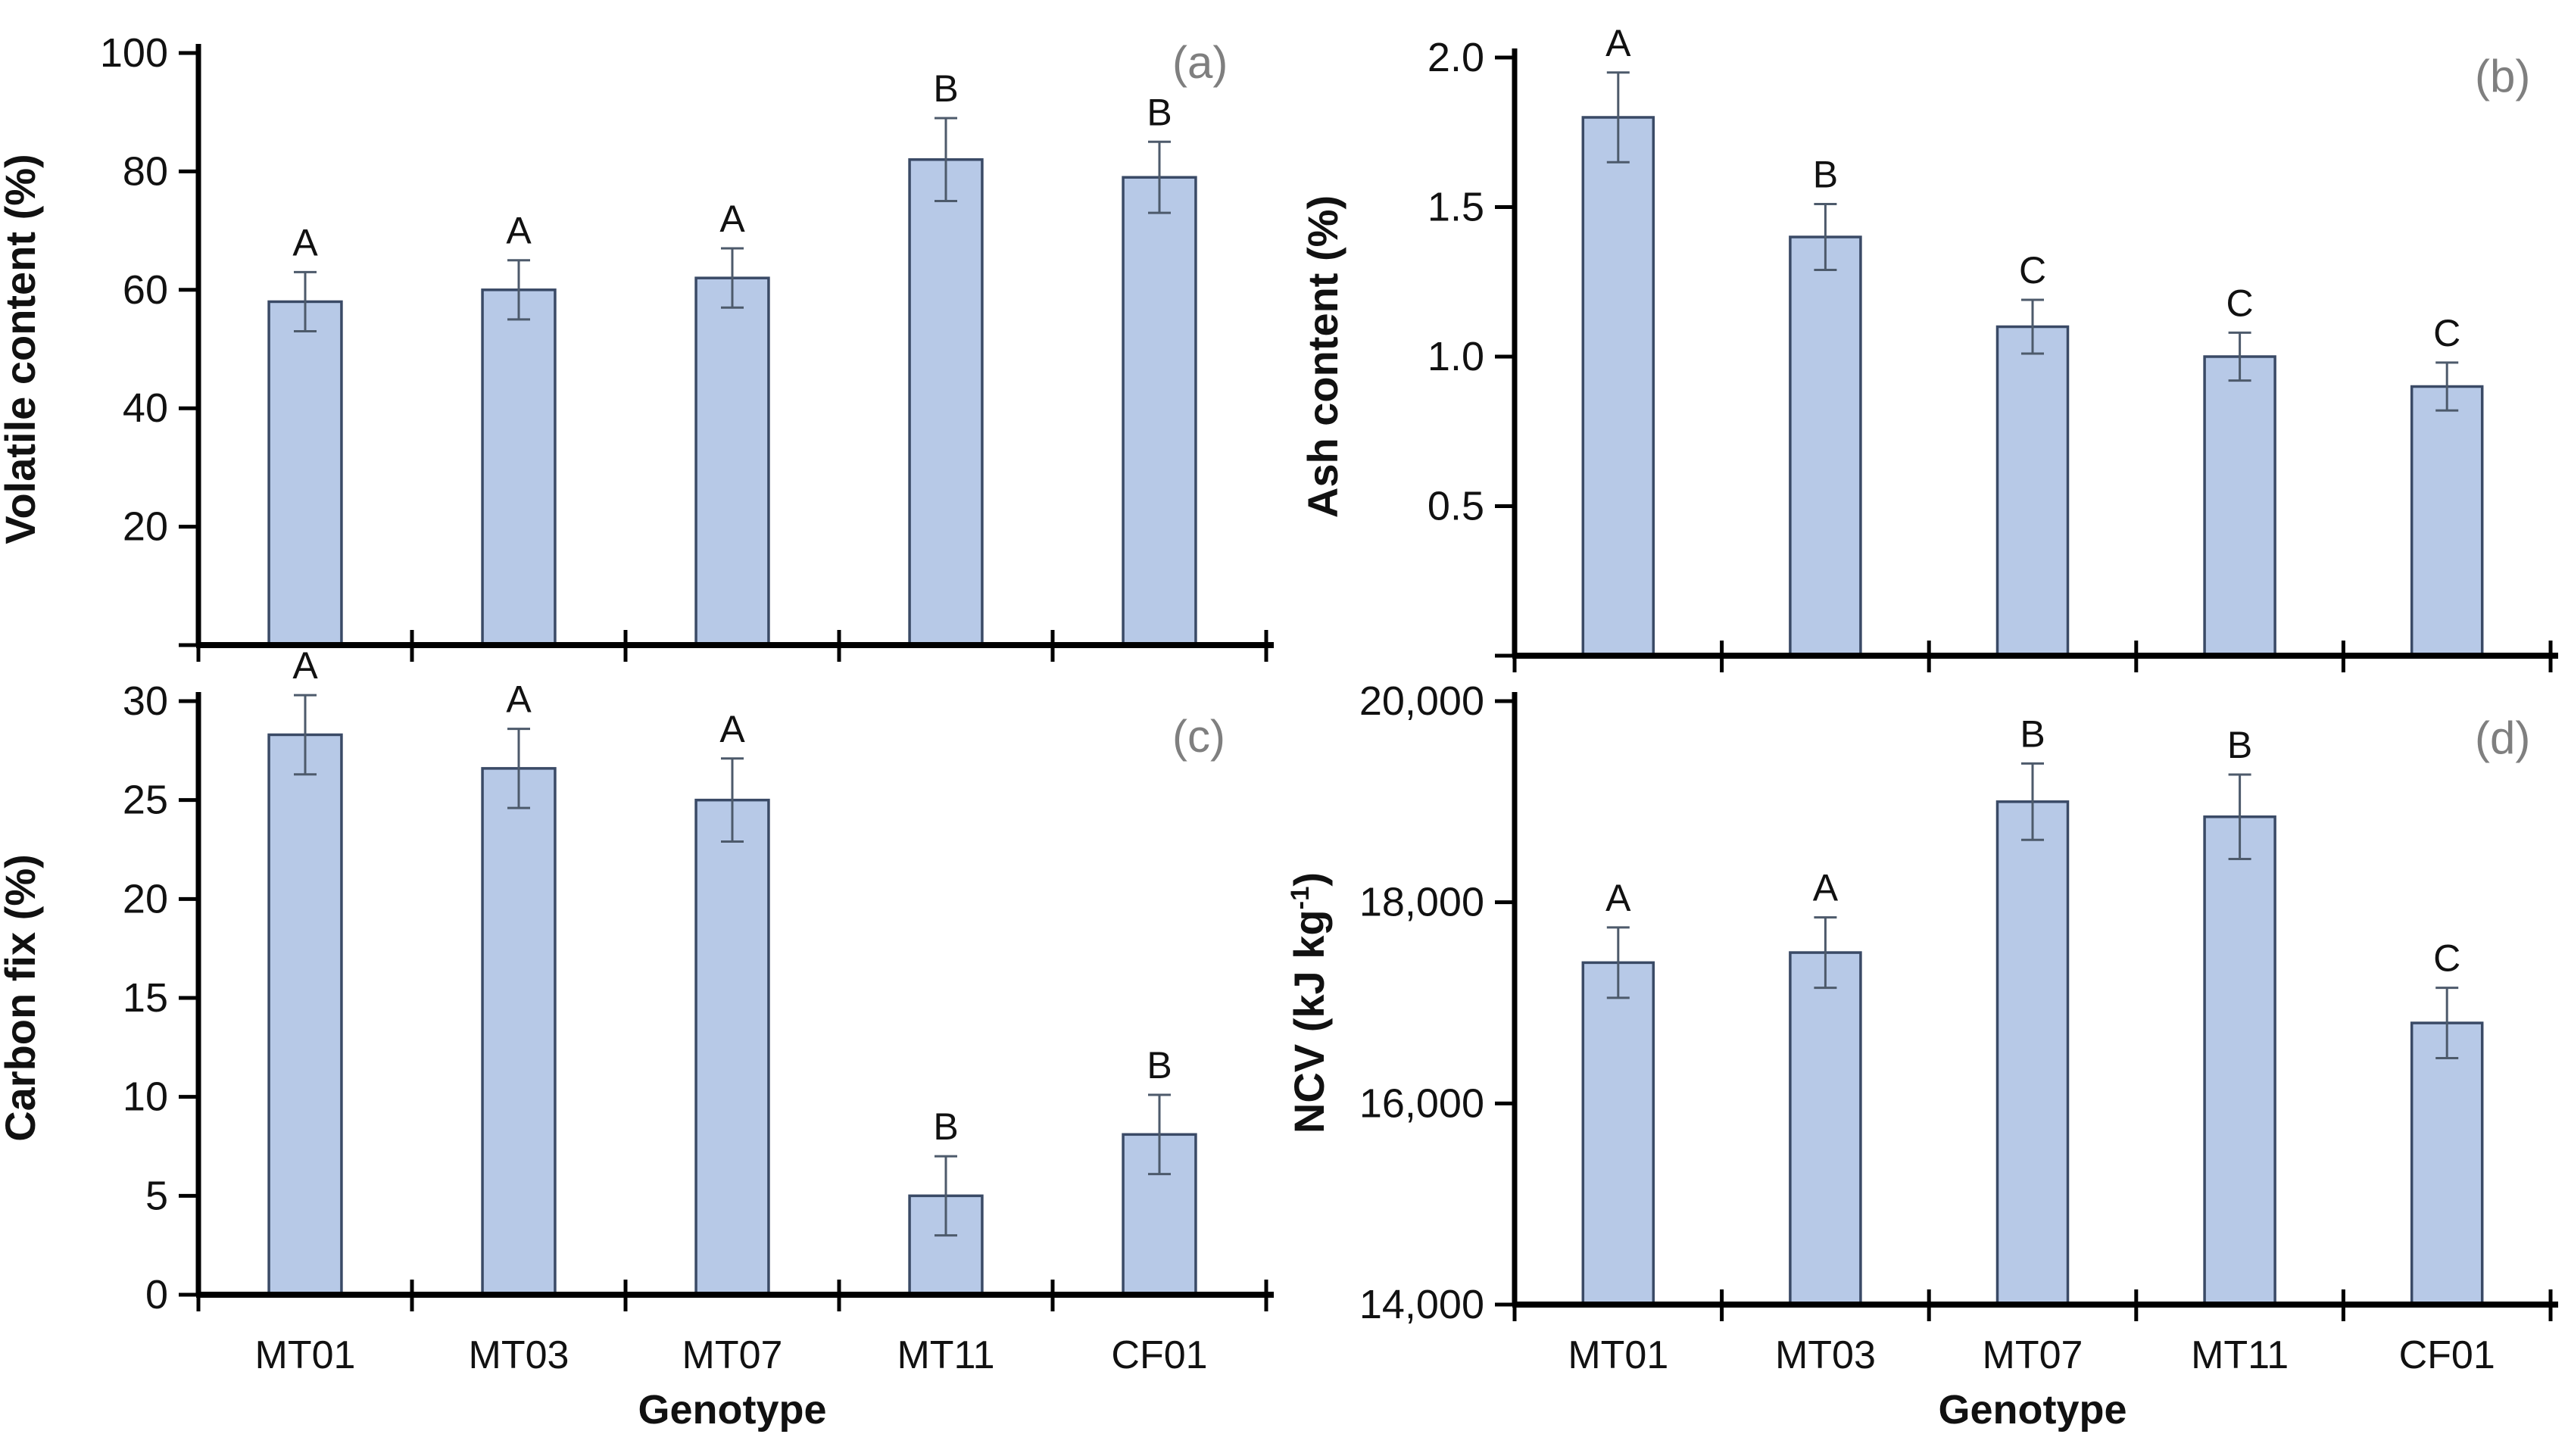 This screenshot has height=1456, width=2568. I want to click on y-tick-label: 14,000, so click(1421, 1304).